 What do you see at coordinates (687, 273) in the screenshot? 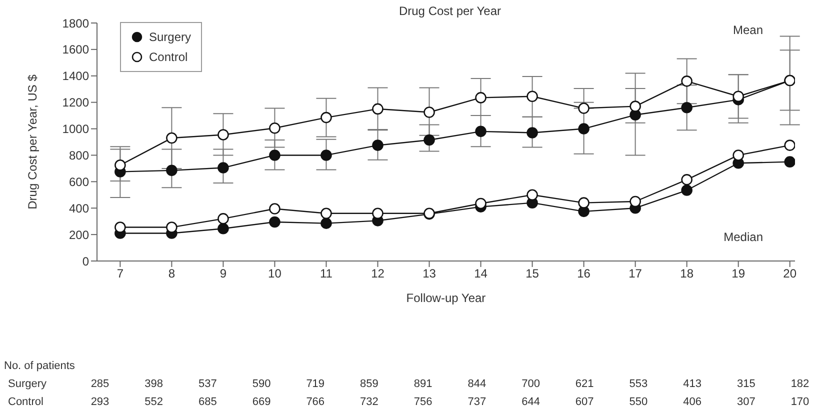
I see `x-tick-label: 18` at bounding box center [687, 273].